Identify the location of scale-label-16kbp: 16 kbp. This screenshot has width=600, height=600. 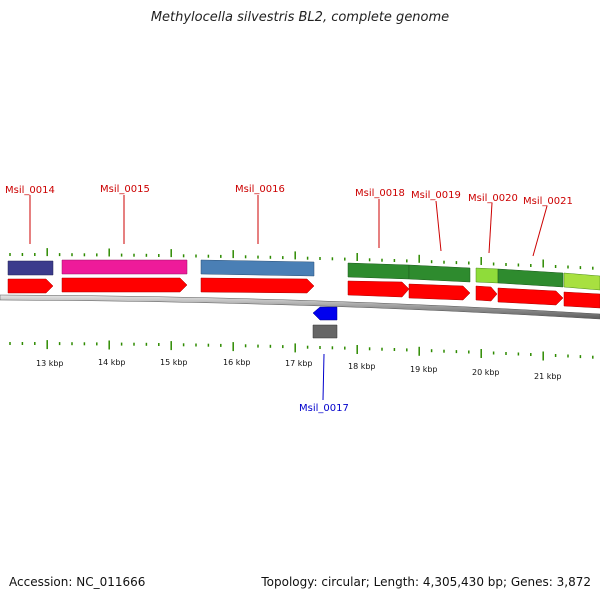
(237, 362).